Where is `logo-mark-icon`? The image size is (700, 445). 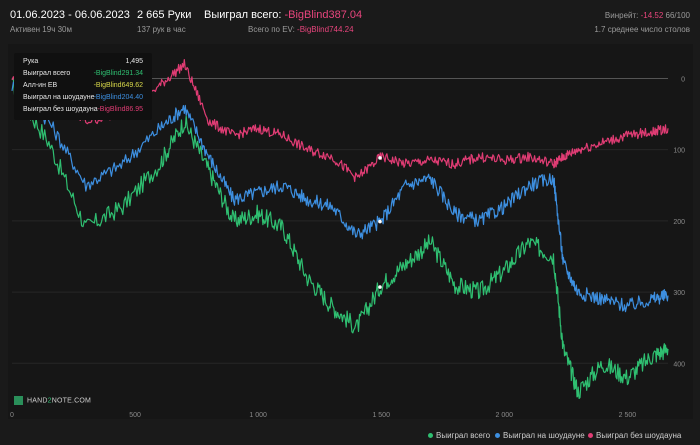
logo-mark-icon is located at coordinates (18, 400).